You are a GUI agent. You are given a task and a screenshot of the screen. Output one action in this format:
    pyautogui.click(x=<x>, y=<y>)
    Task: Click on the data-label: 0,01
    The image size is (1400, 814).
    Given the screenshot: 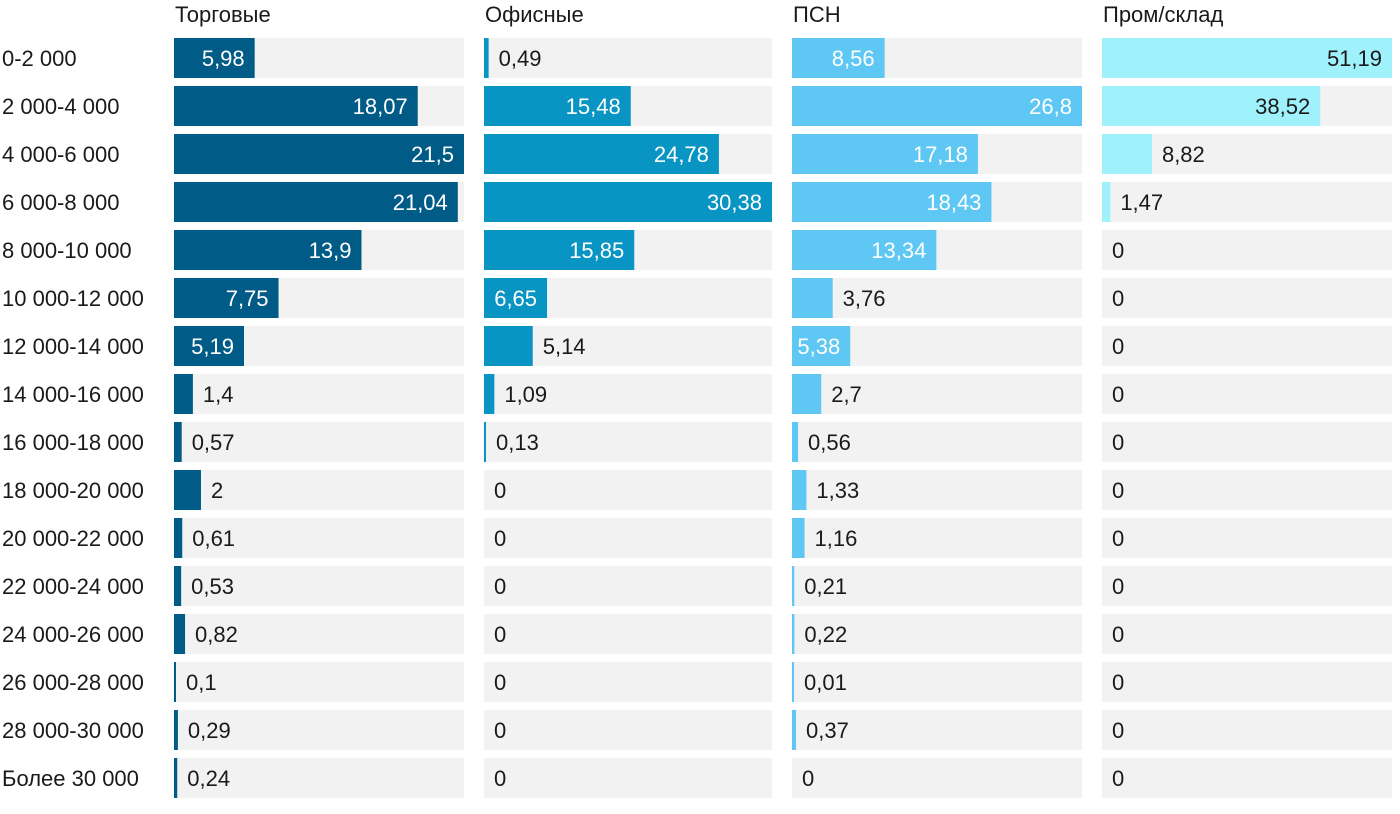 What is the action you would take?
    pyautogui.click(x=825, y=682)
    